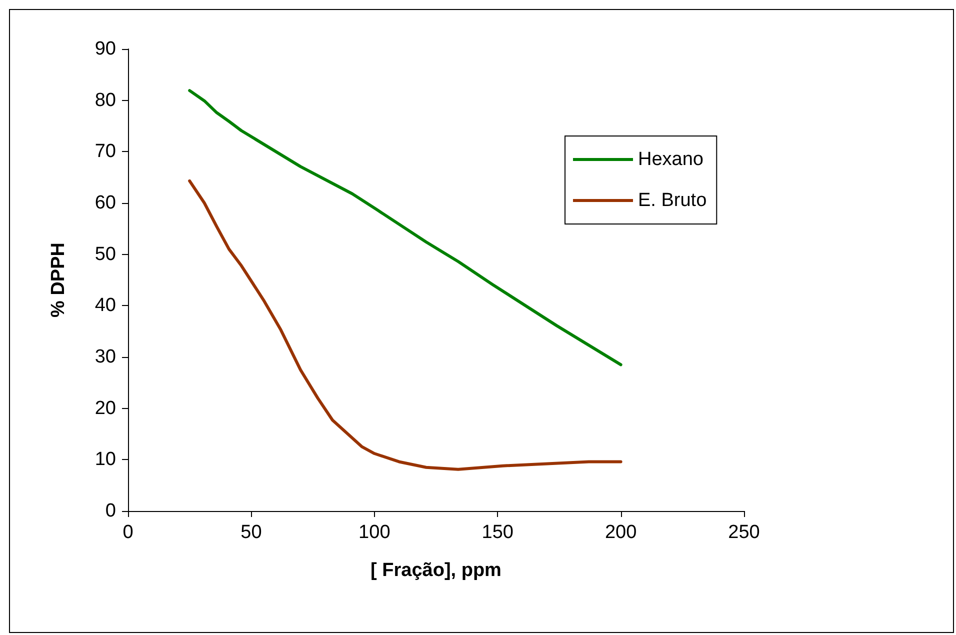 Image resolution: width=956 pixels, height=635 pixels. I want to click on y-tick-label: 40, so click(105, 305).